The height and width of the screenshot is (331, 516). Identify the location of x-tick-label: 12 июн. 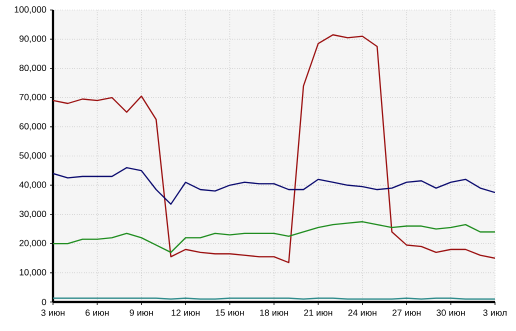
(186, 313).